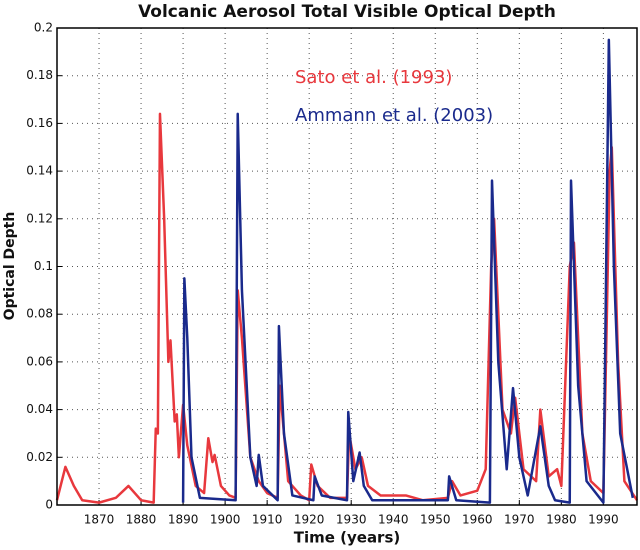 The width and height of the screenshot is (640, 550). What do you see at coordinates (43, 266) in the screenshot?
I see `y-tick-label: 0.1` at bounding box center [43, 266].